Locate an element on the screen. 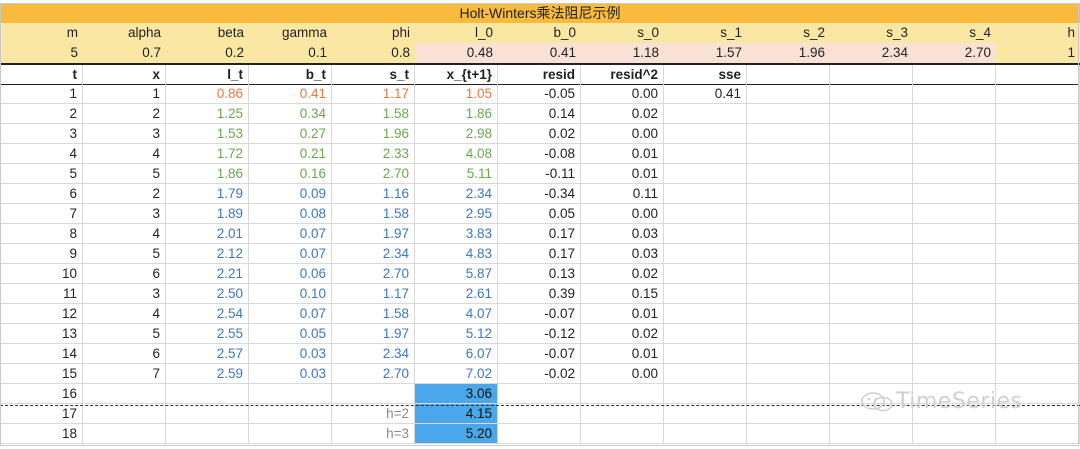 This screenshot has width=1080, height=449. cell-t: 10 is located at coordinates (41, 274).